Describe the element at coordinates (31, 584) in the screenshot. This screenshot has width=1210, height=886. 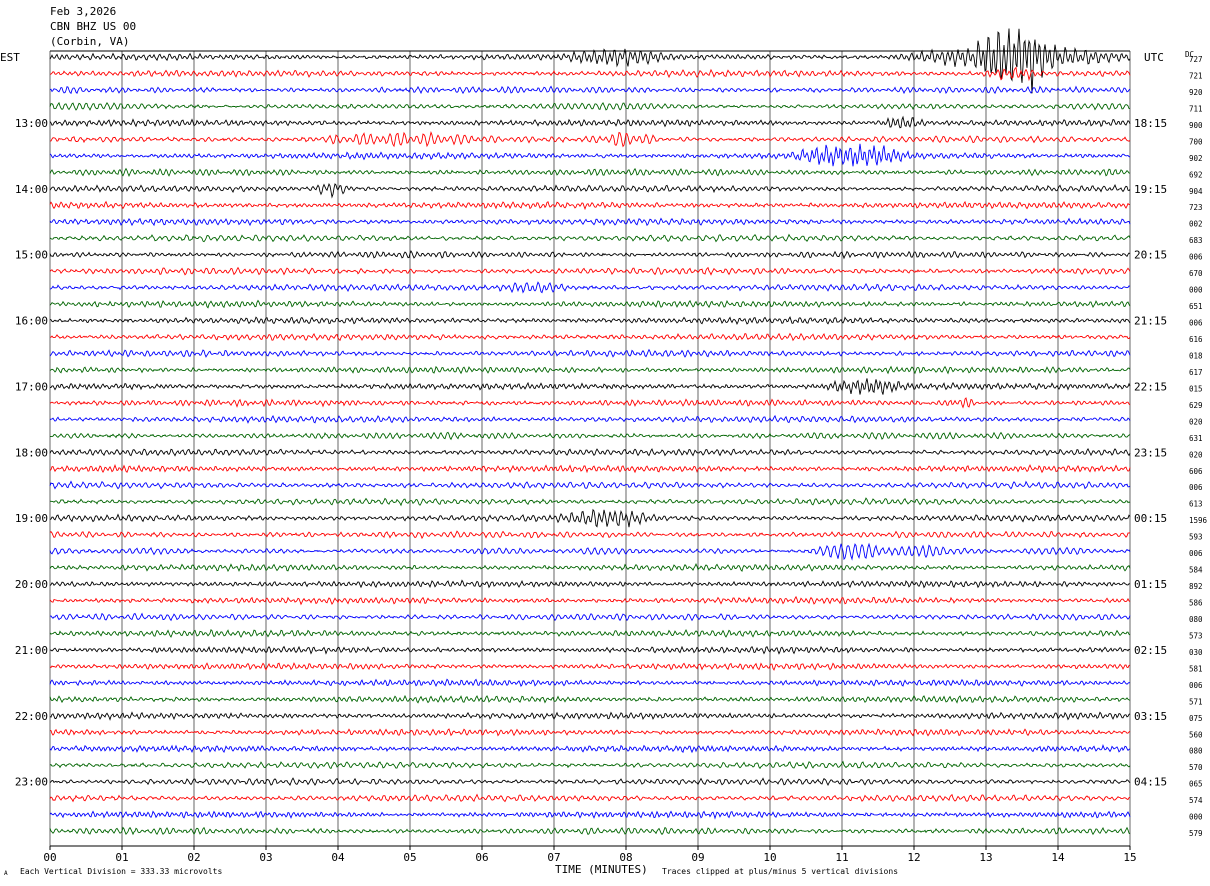
I see `left-hour-label: 20:00` at that location.